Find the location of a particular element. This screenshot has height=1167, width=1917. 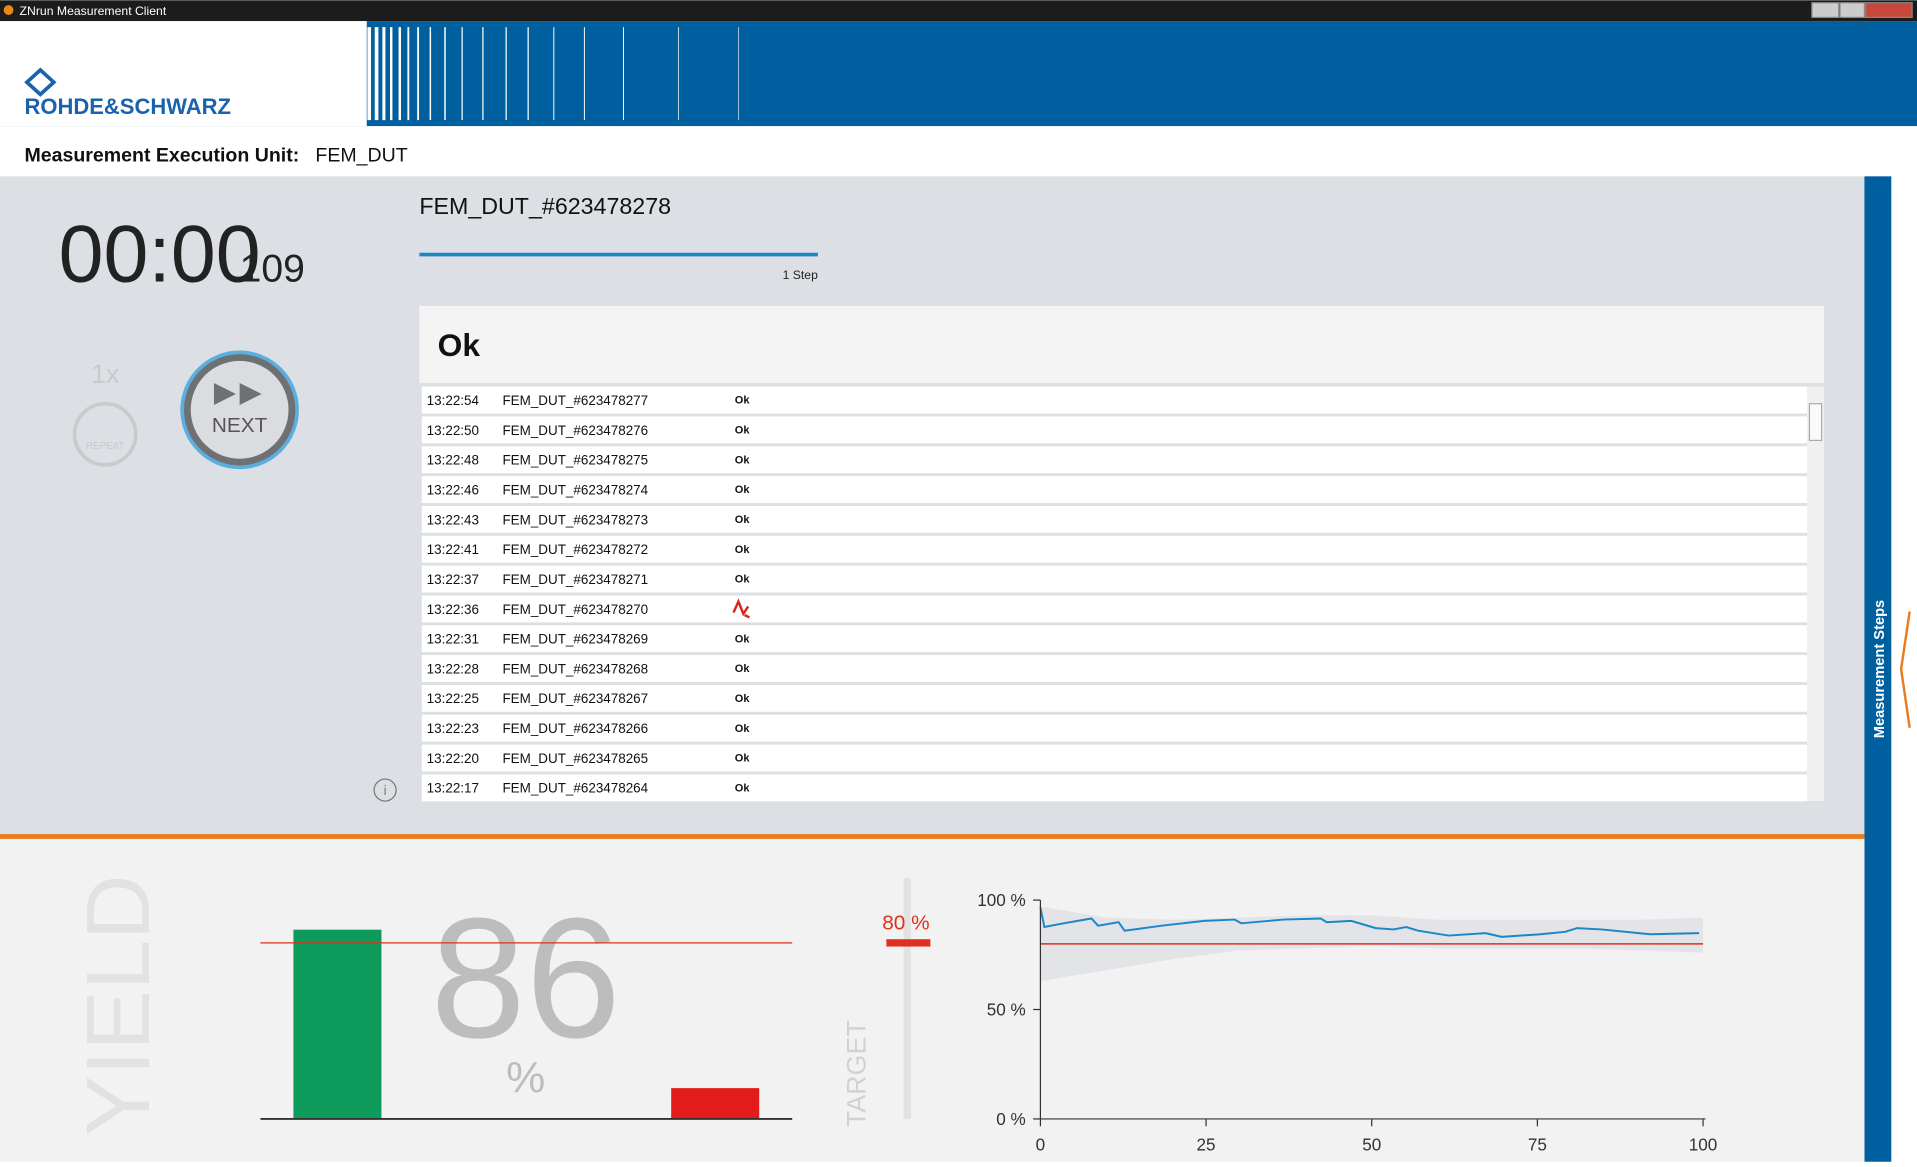

next-face is located at coordinates (239, 409).